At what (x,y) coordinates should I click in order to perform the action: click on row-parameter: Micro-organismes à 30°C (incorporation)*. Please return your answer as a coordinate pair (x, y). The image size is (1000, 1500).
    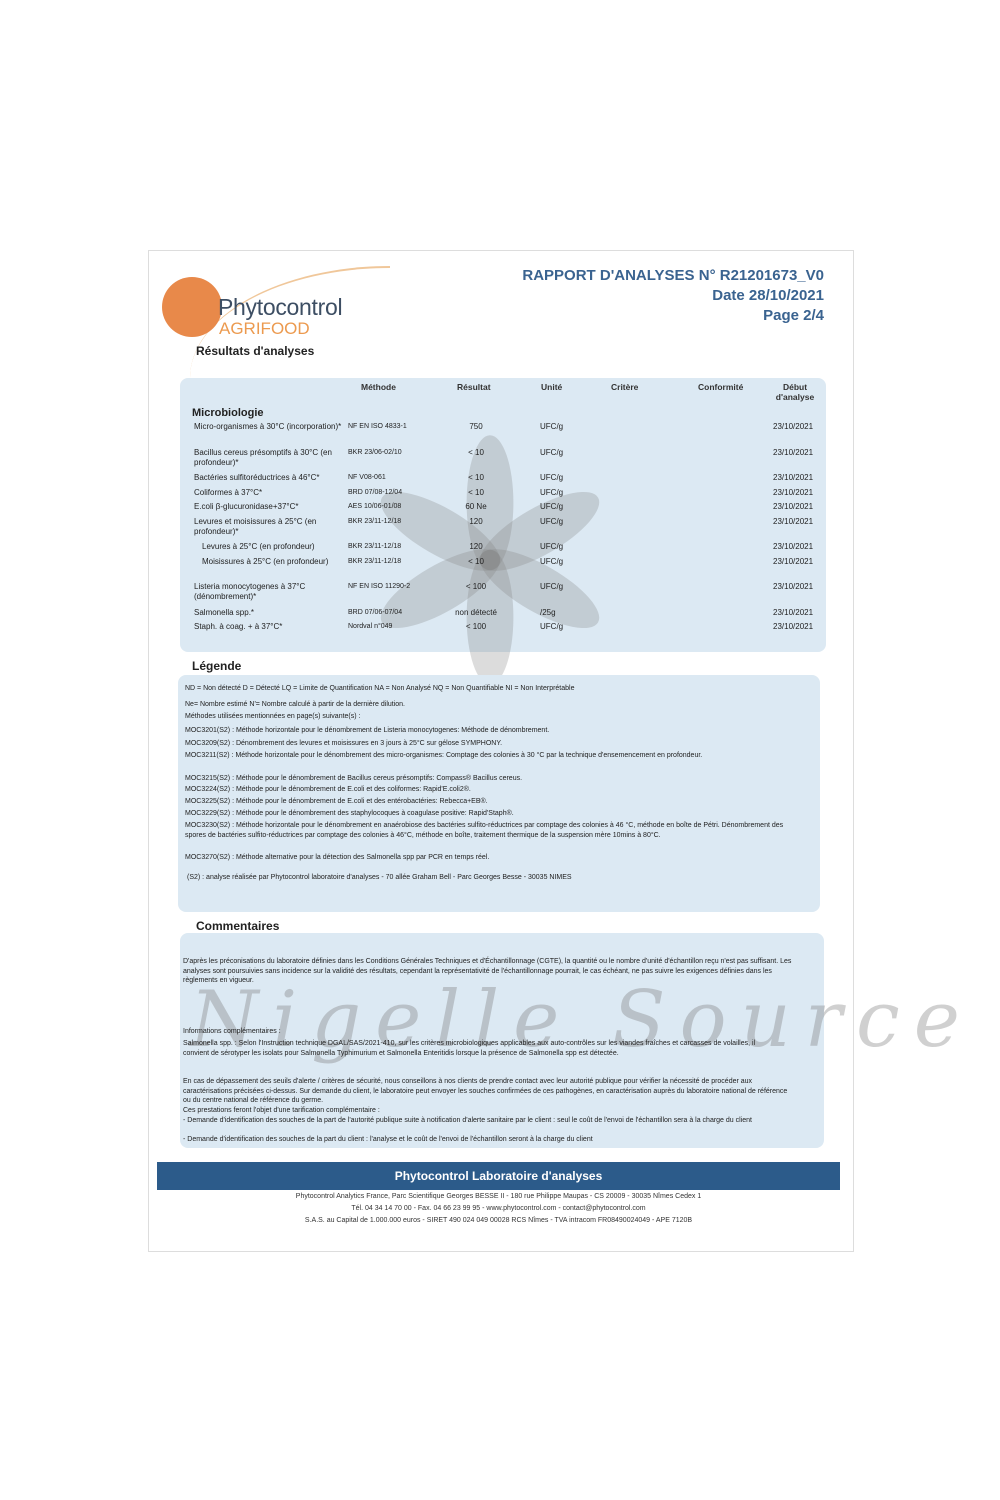
    Looking at the image, I should click on (268, 426).